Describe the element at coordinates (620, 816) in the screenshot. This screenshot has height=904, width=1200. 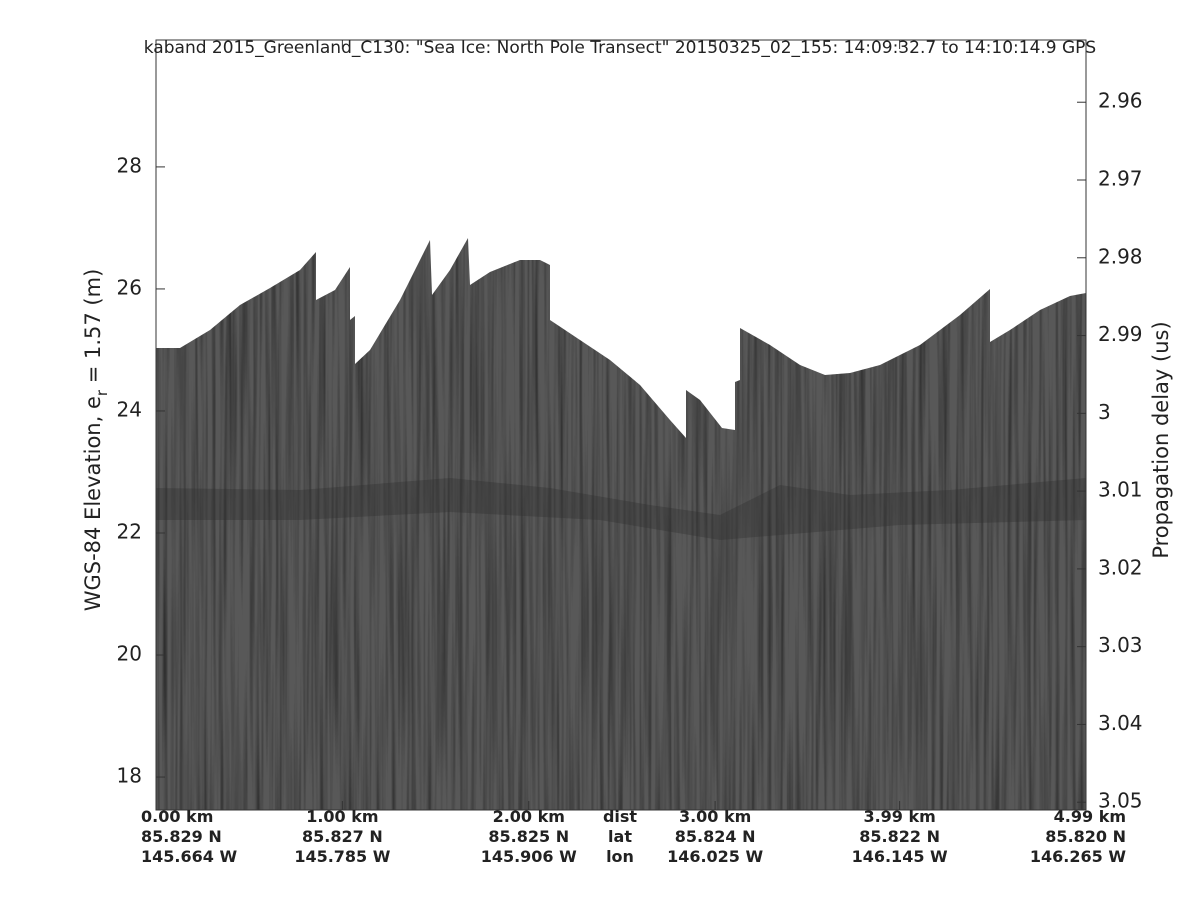
I see `row-label: dist` at that location.